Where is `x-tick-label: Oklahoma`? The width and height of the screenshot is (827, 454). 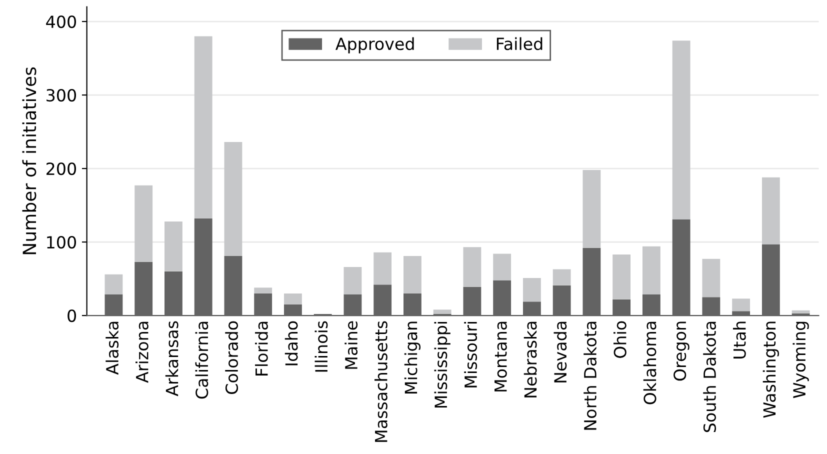
x-tick-label: Oklahoma is located at coordinates (649, 363).